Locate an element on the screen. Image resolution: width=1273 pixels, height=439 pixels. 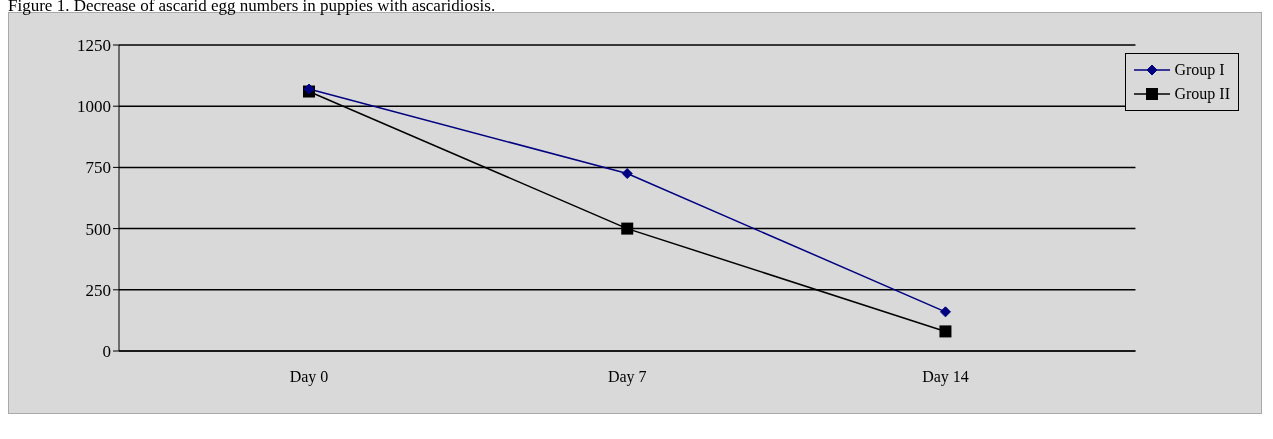
y-tick-label: 1000 is located at coordinates (94, 107).